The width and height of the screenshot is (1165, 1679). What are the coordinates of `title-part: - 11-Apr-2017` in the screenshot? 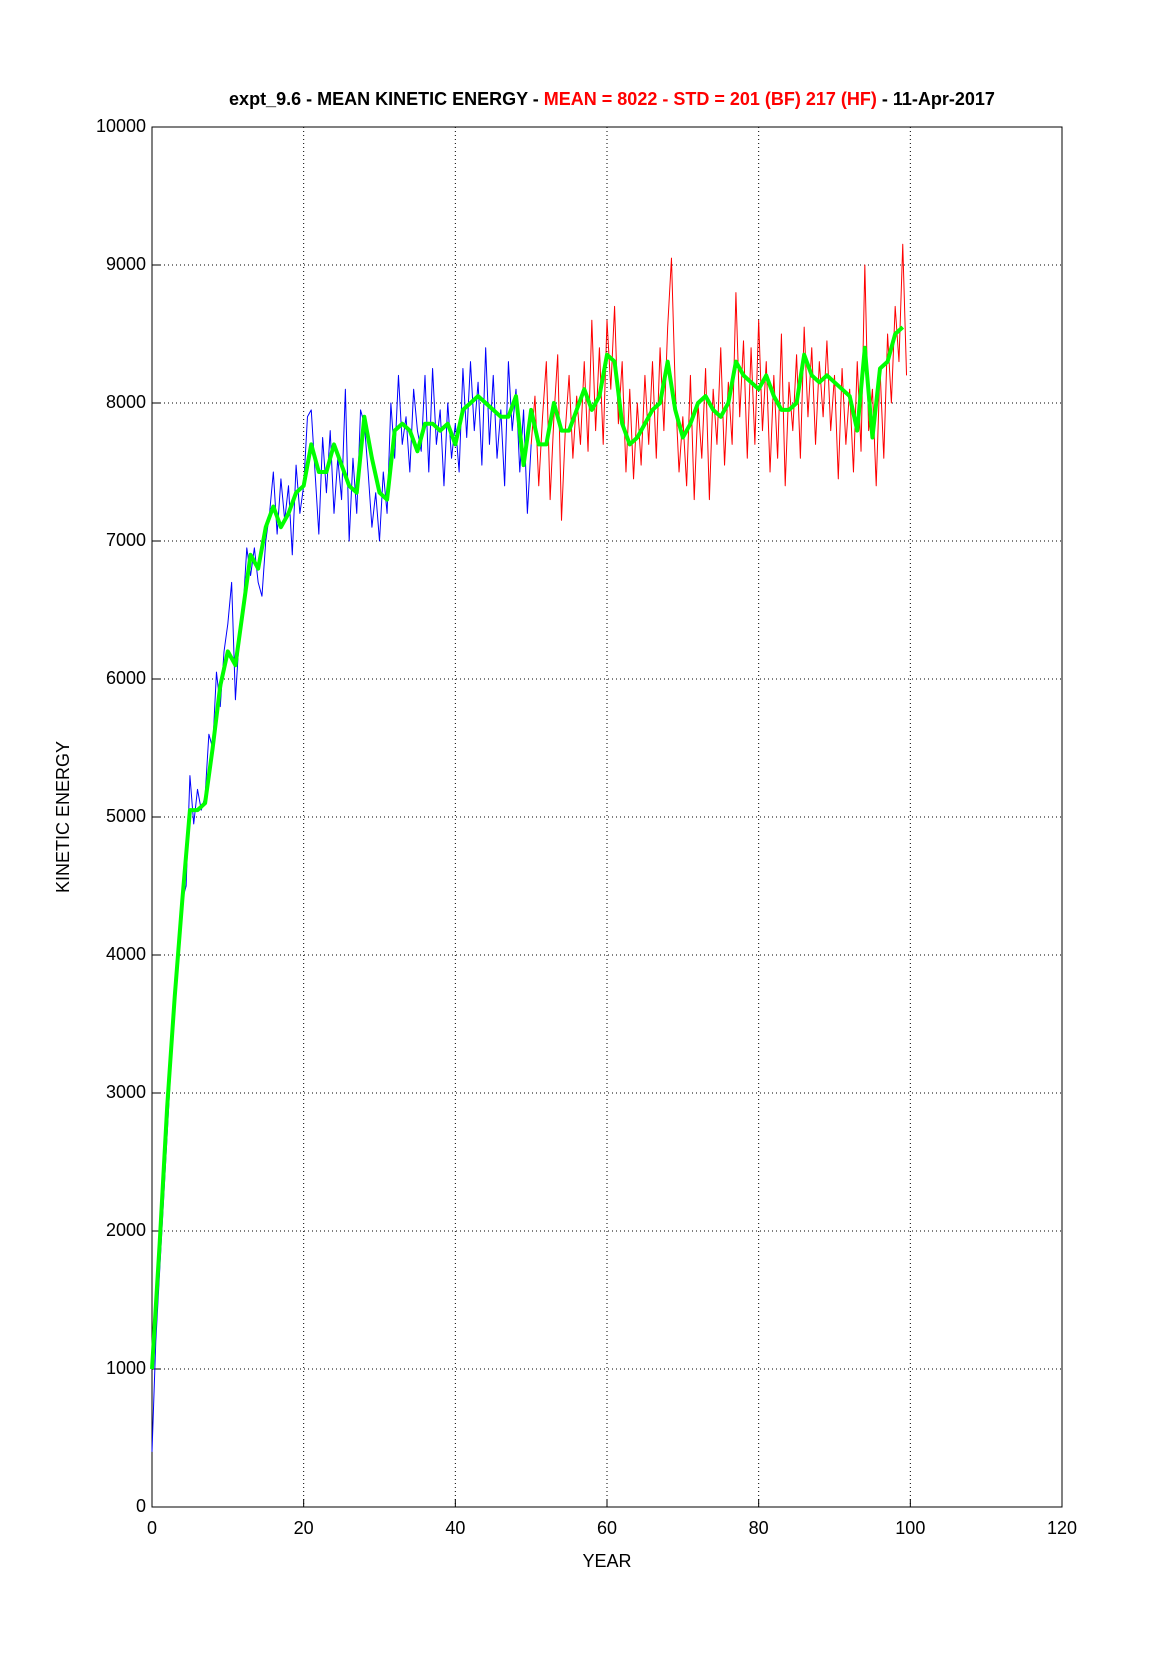 It's located at (936, 99).